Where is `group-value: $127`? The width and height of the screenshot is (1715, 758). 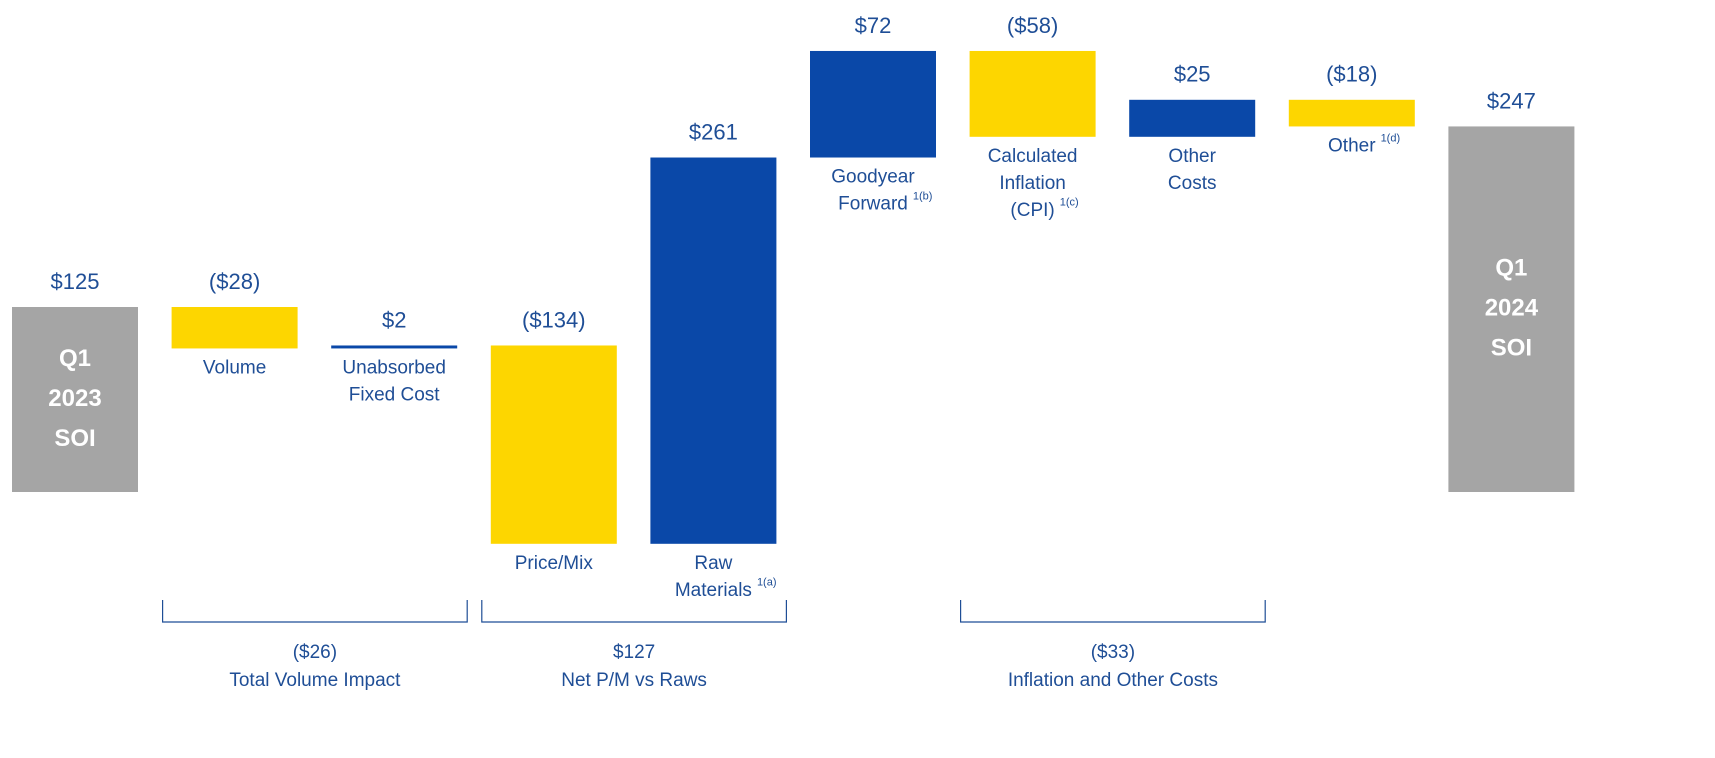
group-value: $127 is located at coordinates (634, 652).